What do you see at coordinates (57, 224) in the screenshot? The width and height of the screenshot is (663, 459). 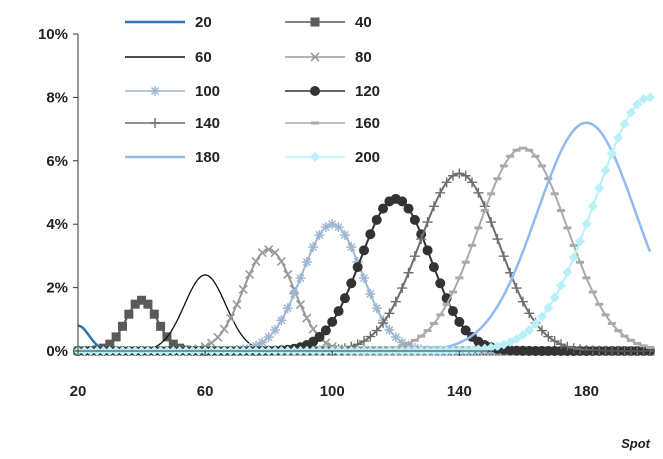 I see `y-tick-label: 4%` at bounding box center [57, 224].